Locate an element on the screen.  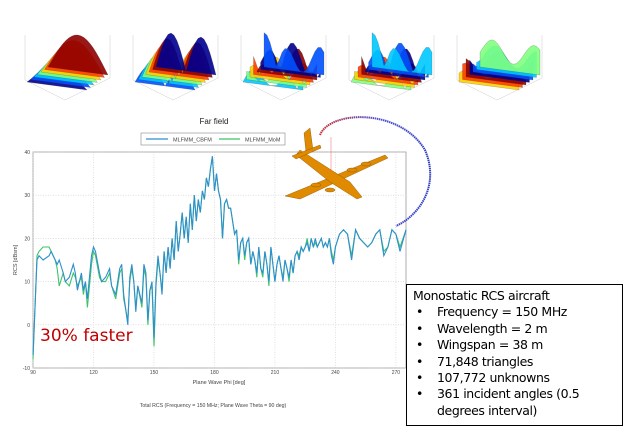
y-tick-label: 20 is located at coordinates (27, 239).